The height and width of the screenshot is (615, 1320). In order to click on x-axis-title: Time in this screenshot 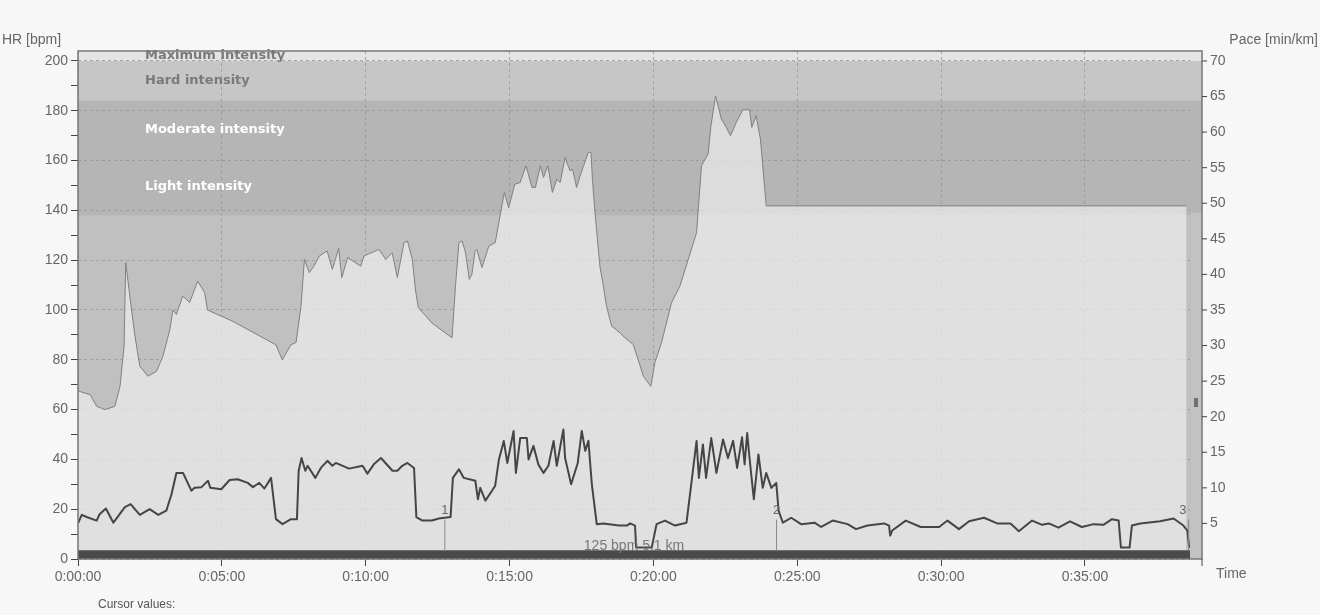, I will do `click(1231, 572)`.